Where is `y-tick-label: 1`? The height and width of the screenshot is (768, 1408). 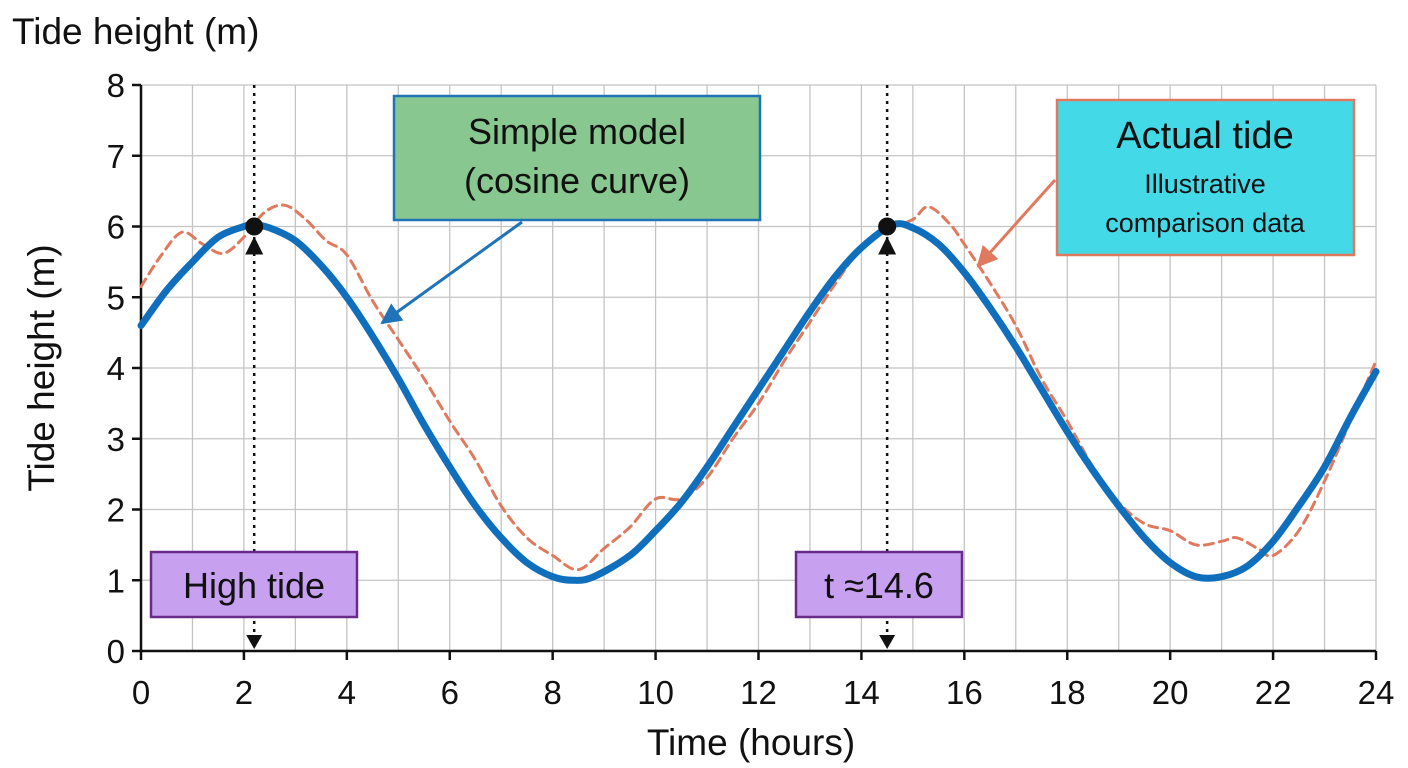 y-tick-label: 1 is located at coordinates (116, 580).